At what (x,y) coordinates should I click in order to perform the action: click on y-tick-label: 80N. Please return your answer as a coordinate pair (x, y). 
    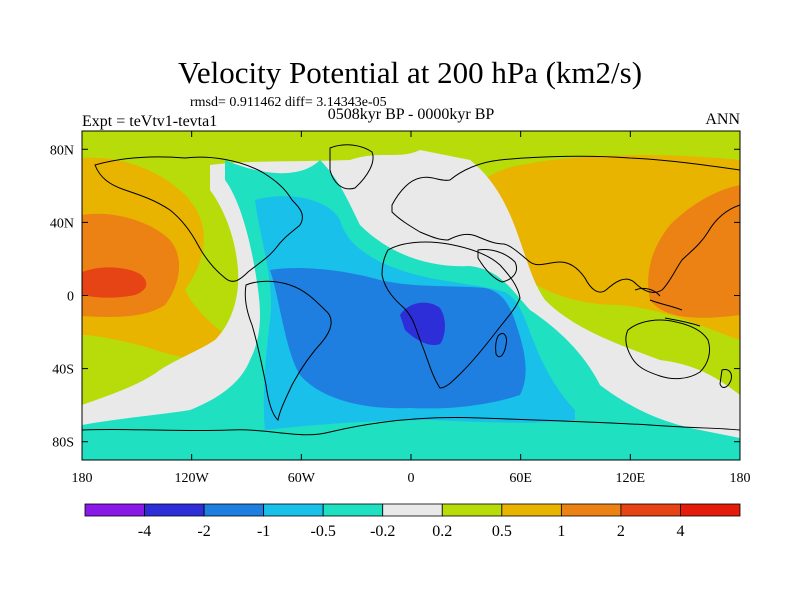
    Looking at the image, I should click on (62, 150).